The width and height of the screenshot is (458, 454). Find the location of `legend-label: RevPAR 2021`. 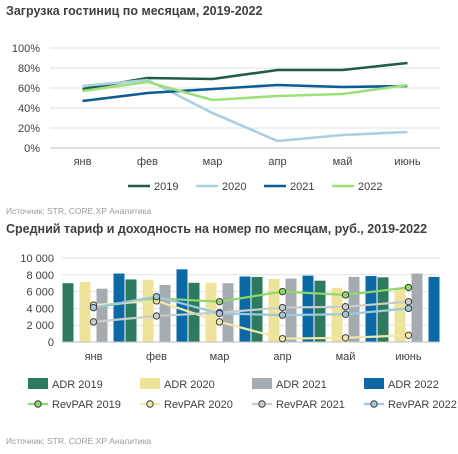

legend-label: RevPAR 2021 is located at coordinates (310, 405).